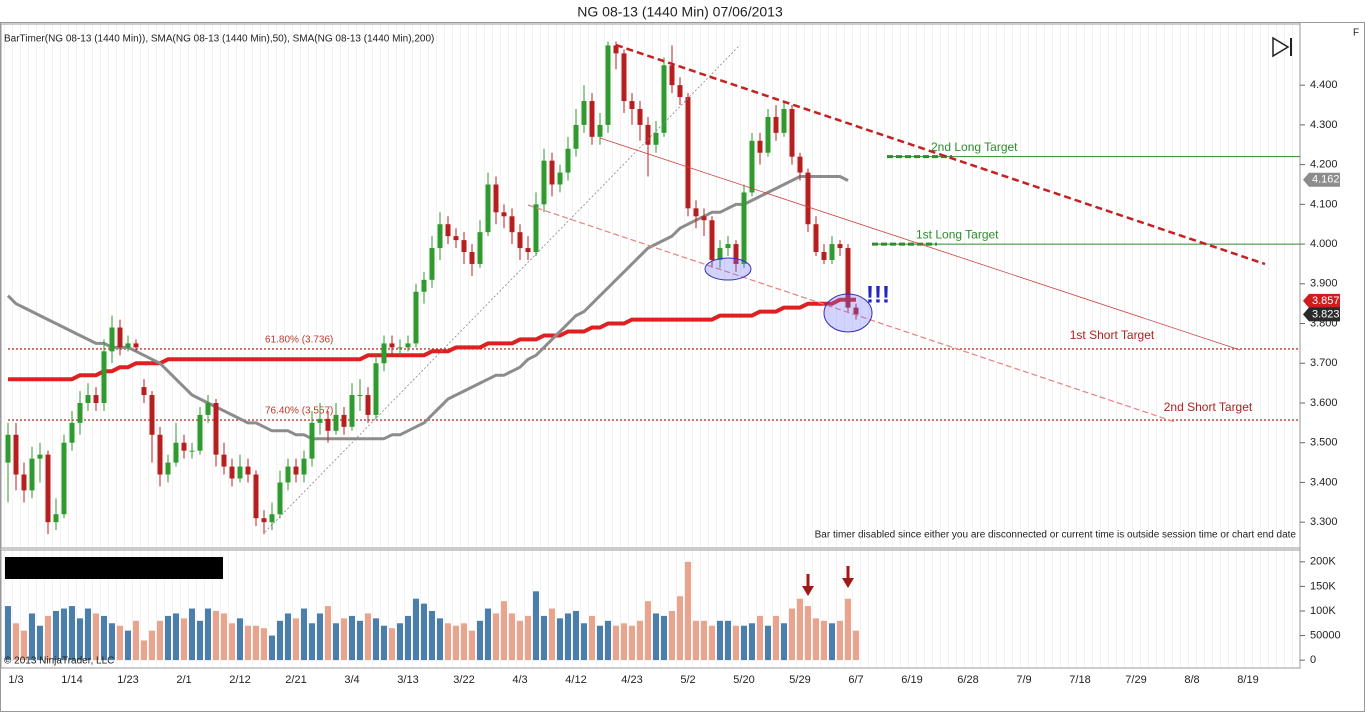 The width and height of the screenshot is (1366, 718). What do you see at coordinates (1326, 314) in the screenshot?
I see `price-tag-label: 3.823` at bounding box center [1326, 314].